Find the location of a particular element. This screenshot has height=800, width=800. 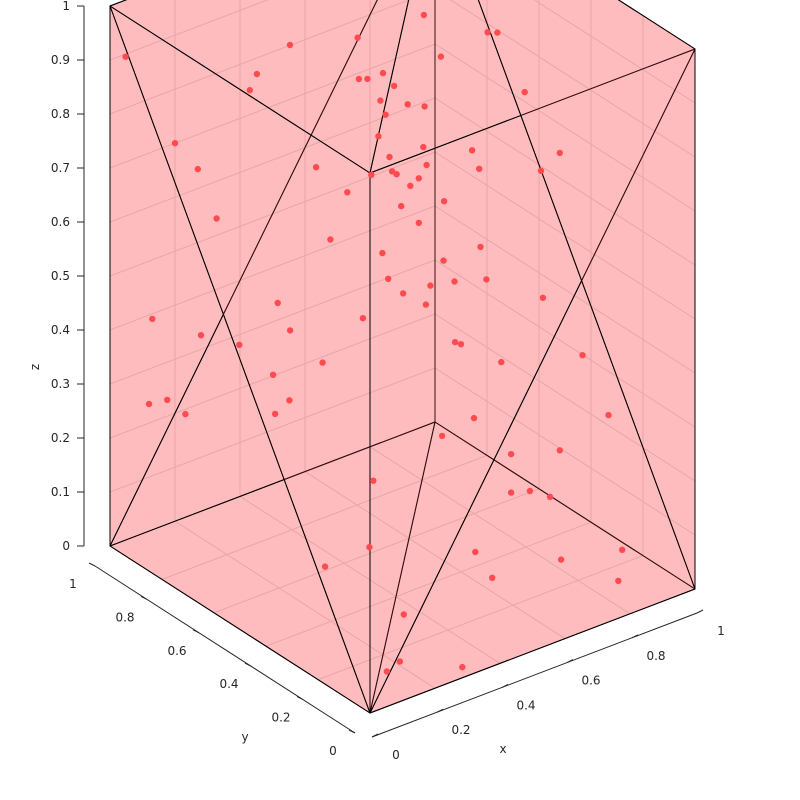

y-axis-line is located at coordinates (225, 649).